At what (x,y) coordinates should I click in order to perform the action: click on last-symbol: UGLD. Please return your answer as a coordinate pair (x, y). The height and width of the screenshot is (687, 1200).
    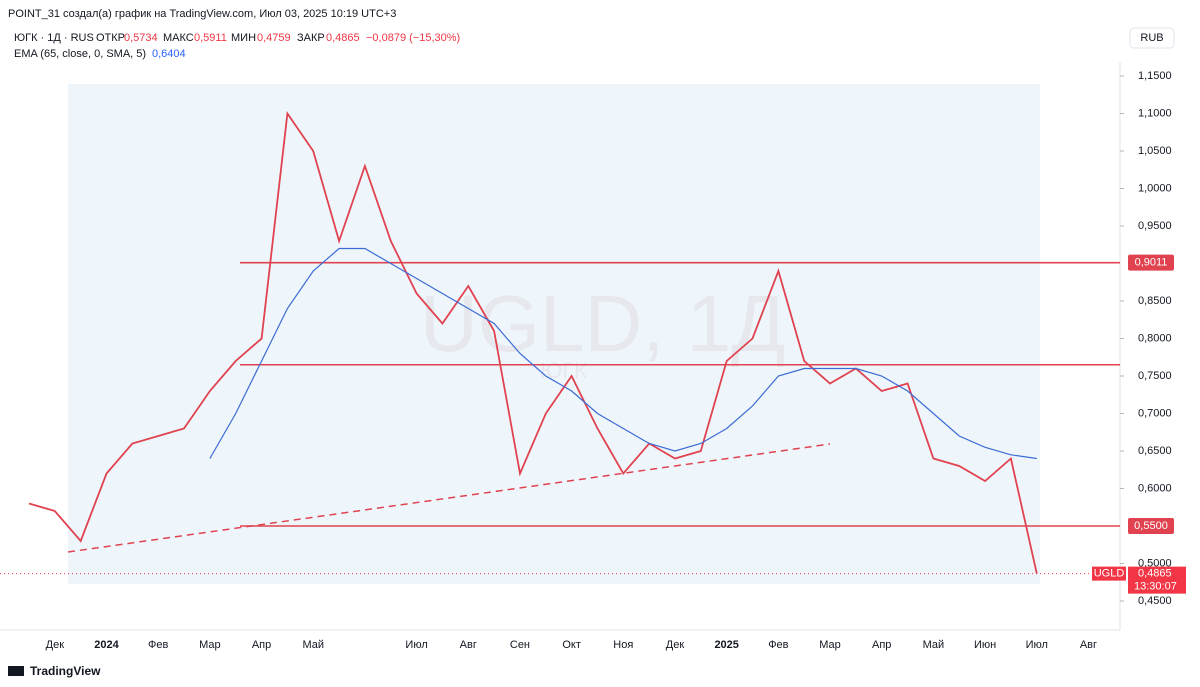
    Looking at the image, I should click on (1109, 574).